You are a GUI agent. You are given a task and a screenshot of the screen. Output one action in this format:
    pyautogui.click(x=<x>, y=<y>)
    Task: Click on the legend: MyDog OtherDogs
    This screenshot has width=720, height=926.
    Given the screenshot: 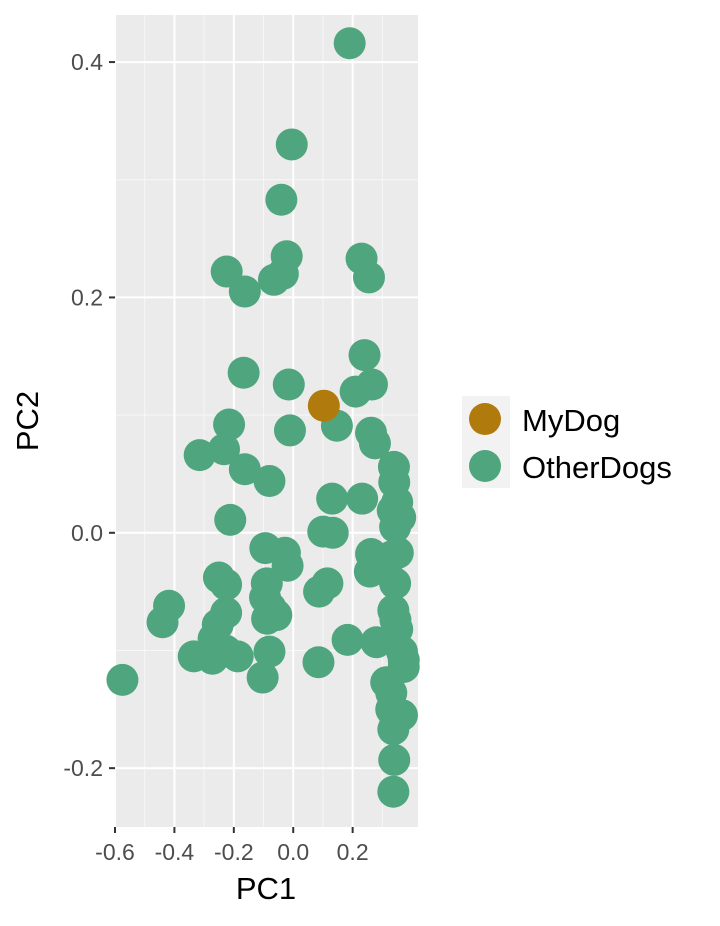 What is the action you would take?
    pyautogui.click(x=567, y=442)
    